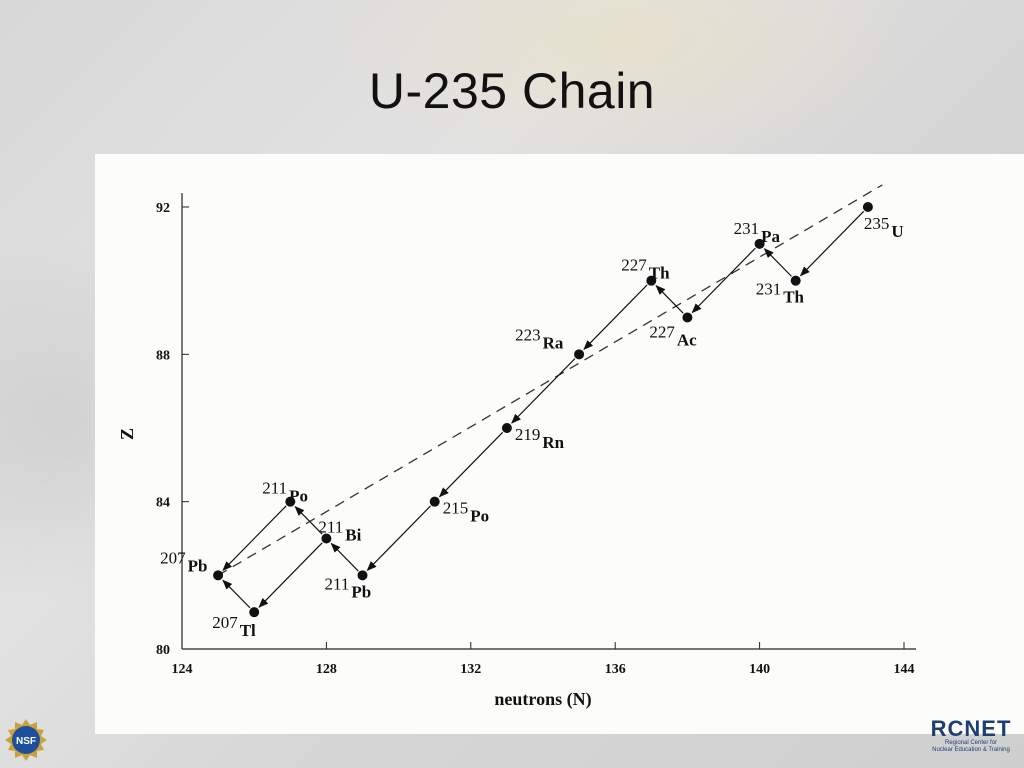 Image resolution: width=1024 pixels, height=768 pixels. What do you see at coordinates (687, 340) in the screenshot?
I see `nuclide-symbol: Ac` at bounding box center [687, 340].